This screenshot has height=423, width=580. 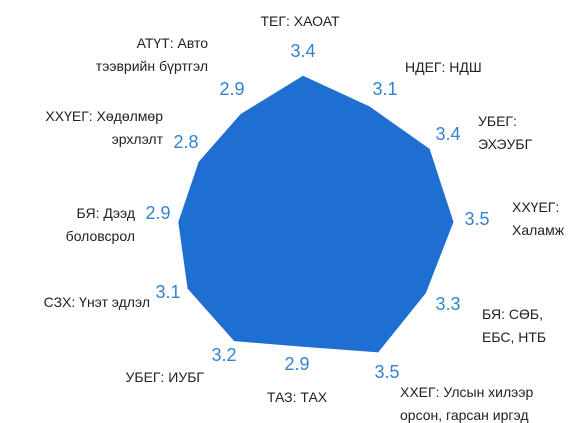 What do you see at coordinates (185, 142) in the screenshot?
I see `value-label: 2.8` at bounding box center [185, 142].